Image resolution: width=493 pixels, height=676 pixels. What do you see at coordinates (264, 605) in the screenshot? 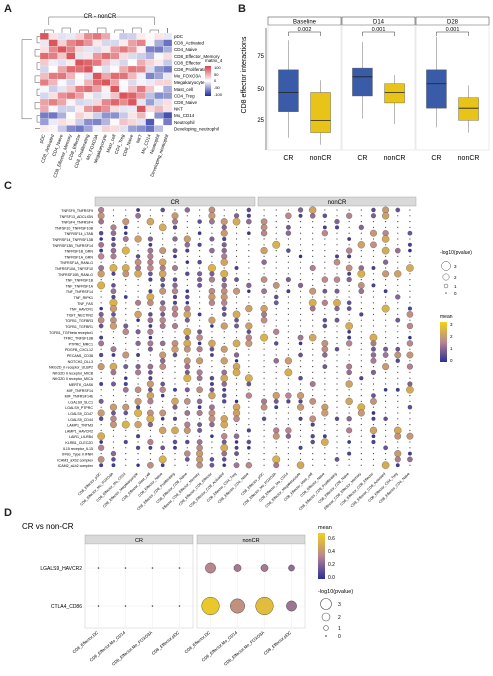
I see `panel-d-point` at bounding box center [264, 605].